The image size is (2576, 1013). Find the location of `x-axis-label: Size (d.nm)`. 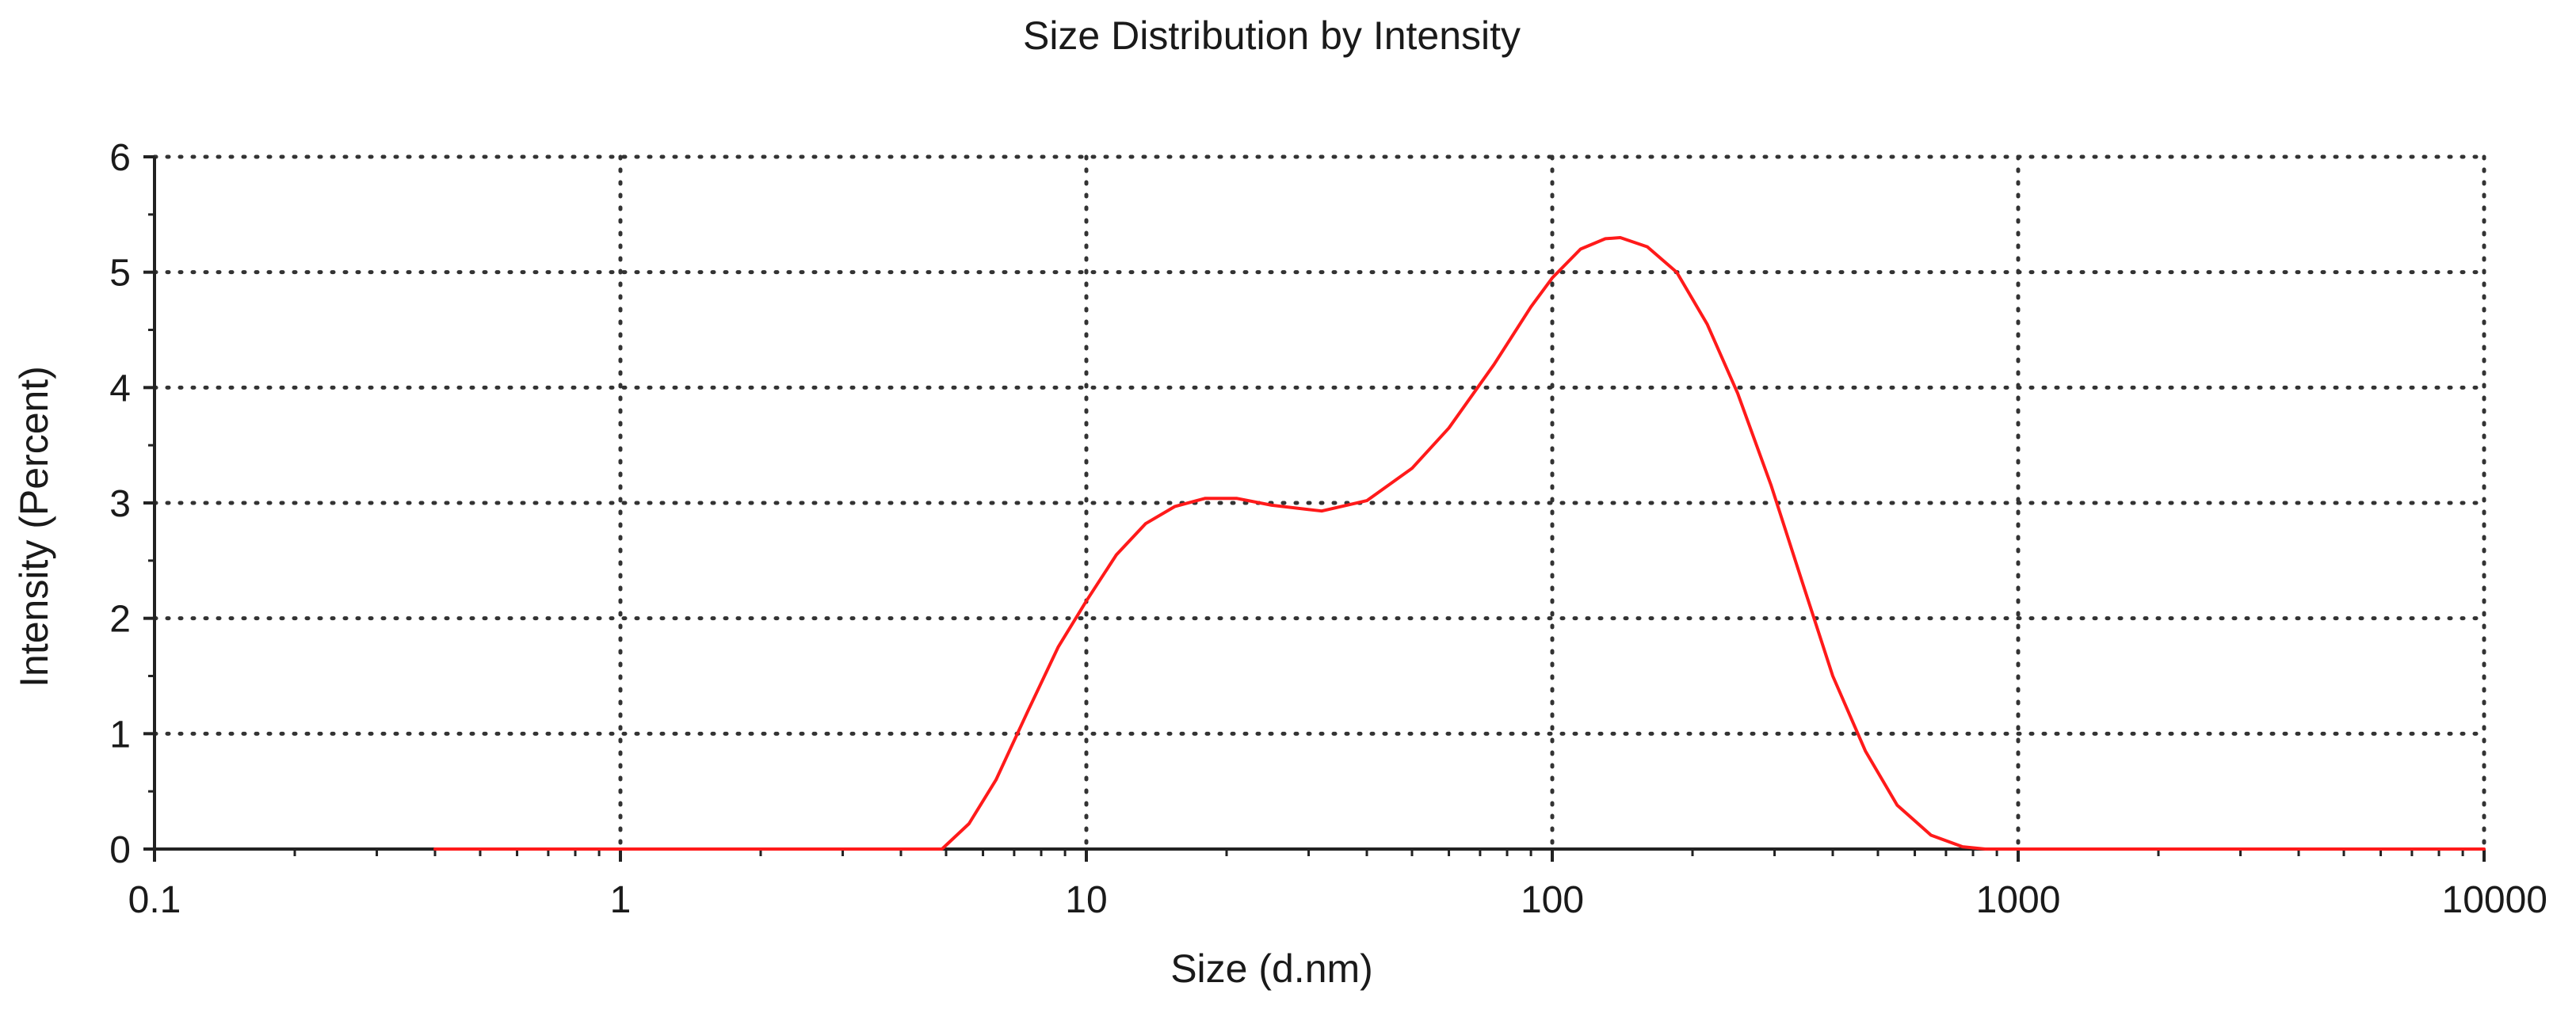

x-axis-label: Size (d.nm) is located at coordinates (1271, 968).